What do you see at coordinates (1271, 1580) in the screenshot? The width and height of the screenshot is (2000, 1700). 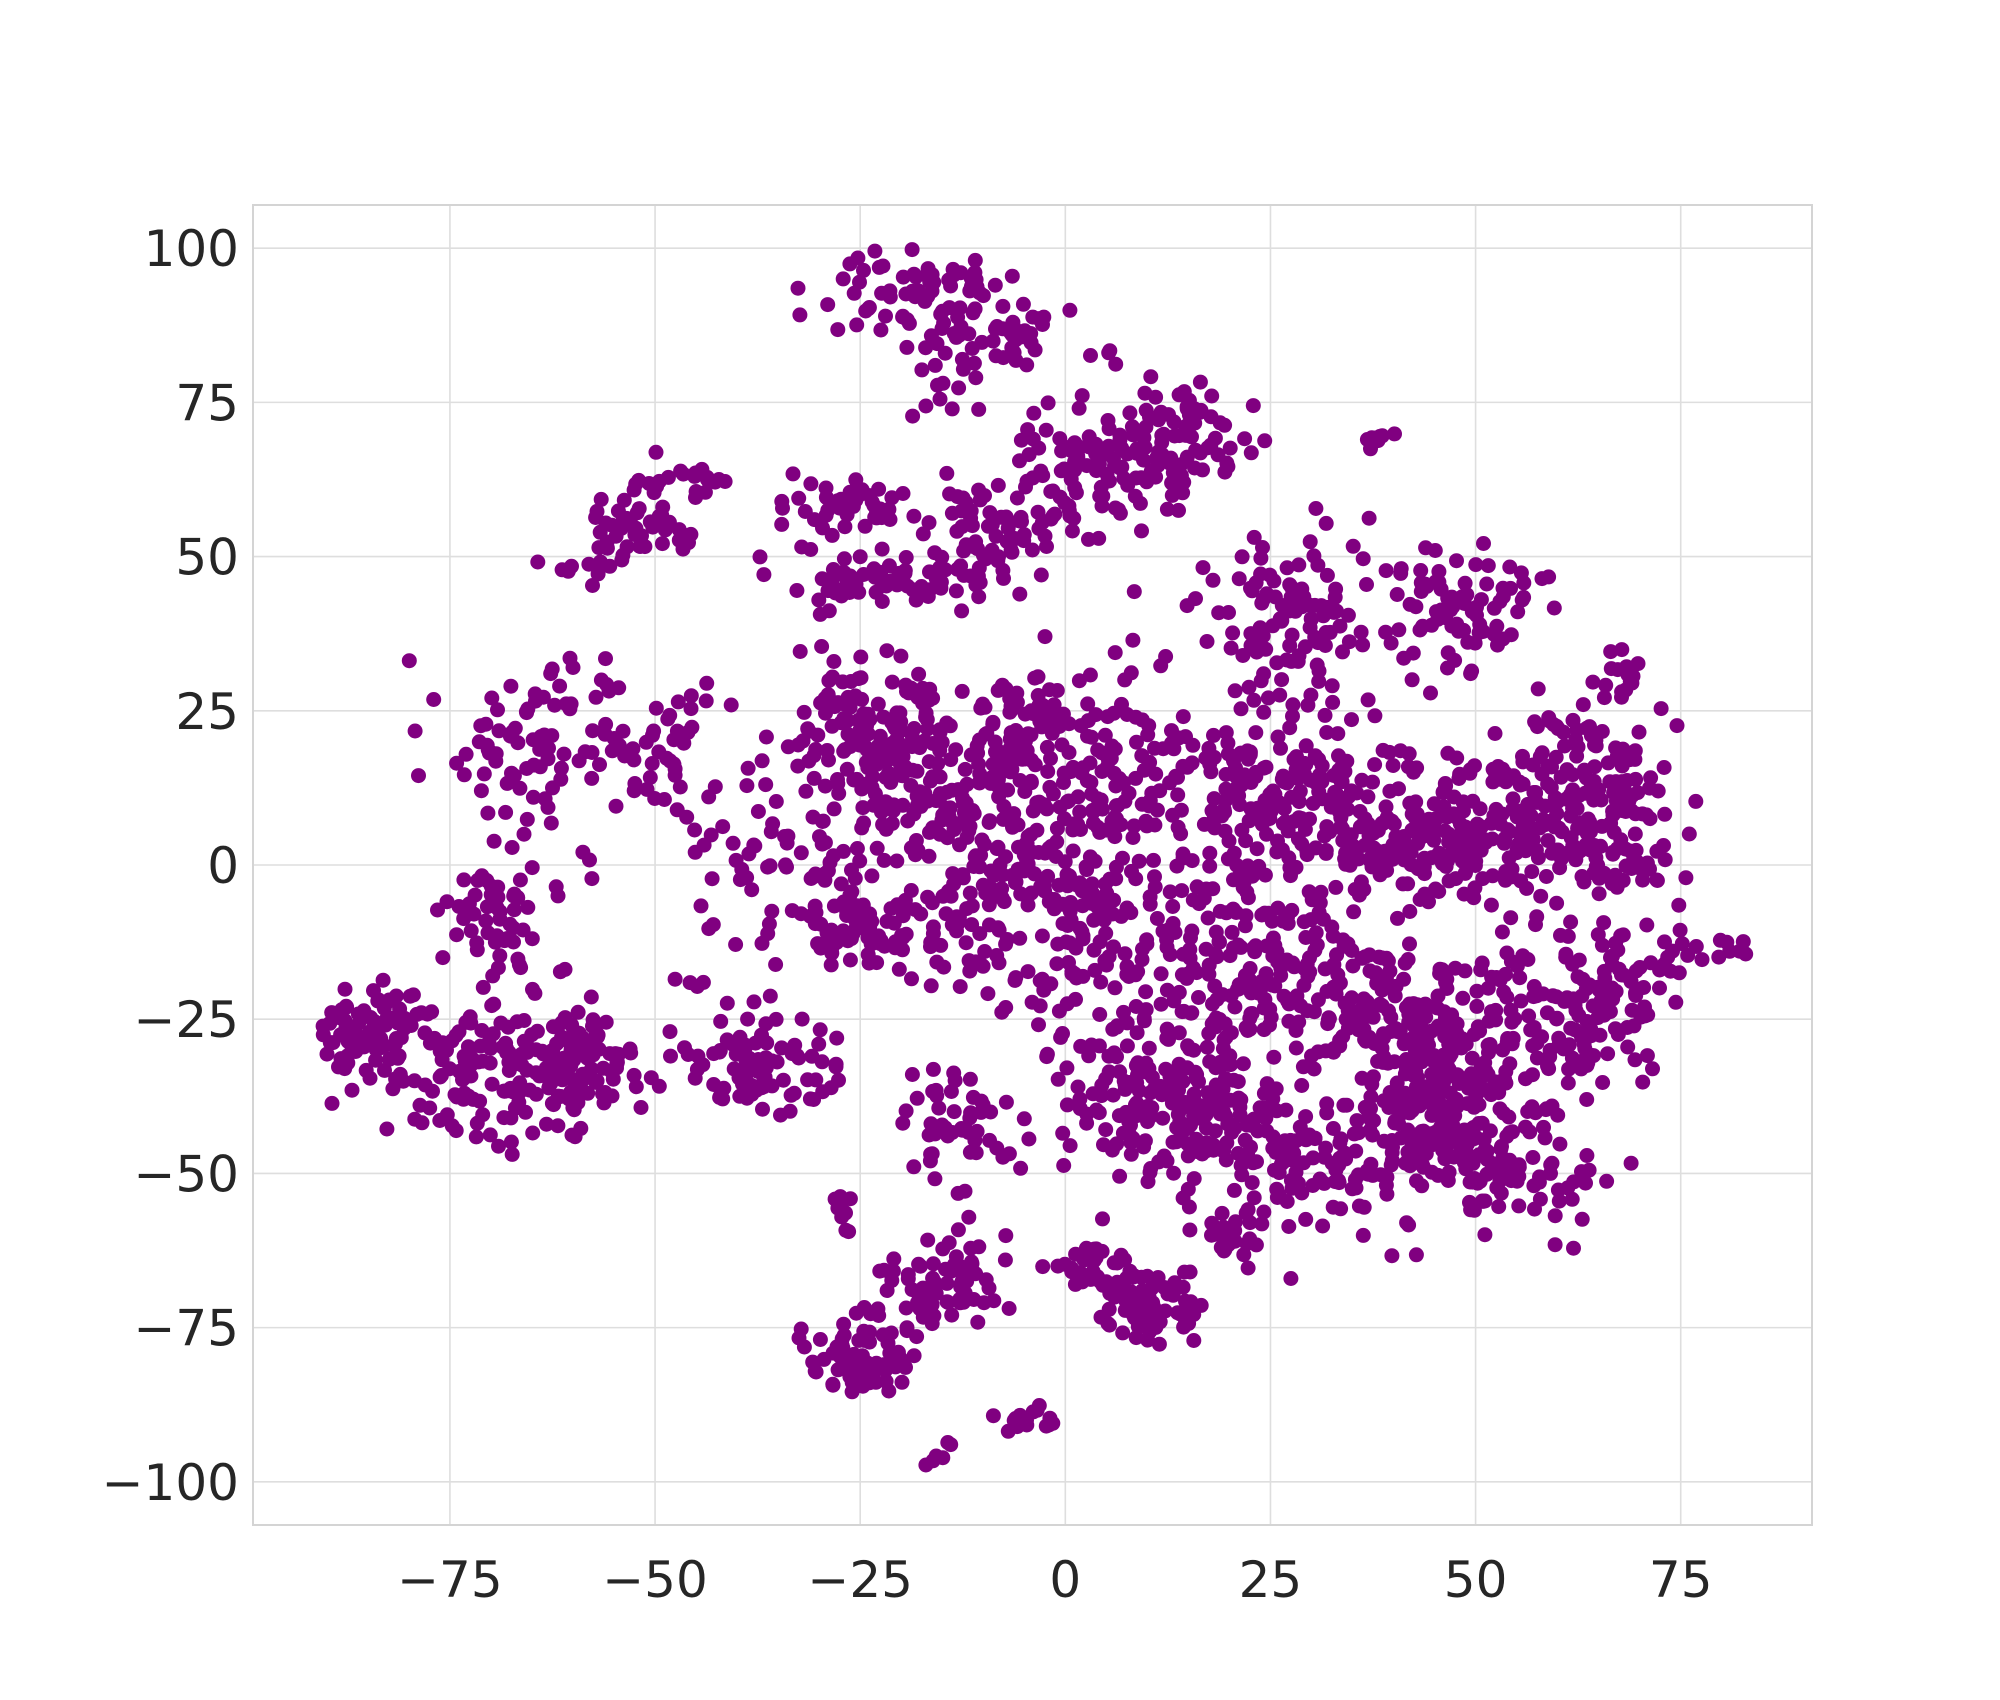 I see `x-tick-label: 25` at bounding box center [1271, 1580].